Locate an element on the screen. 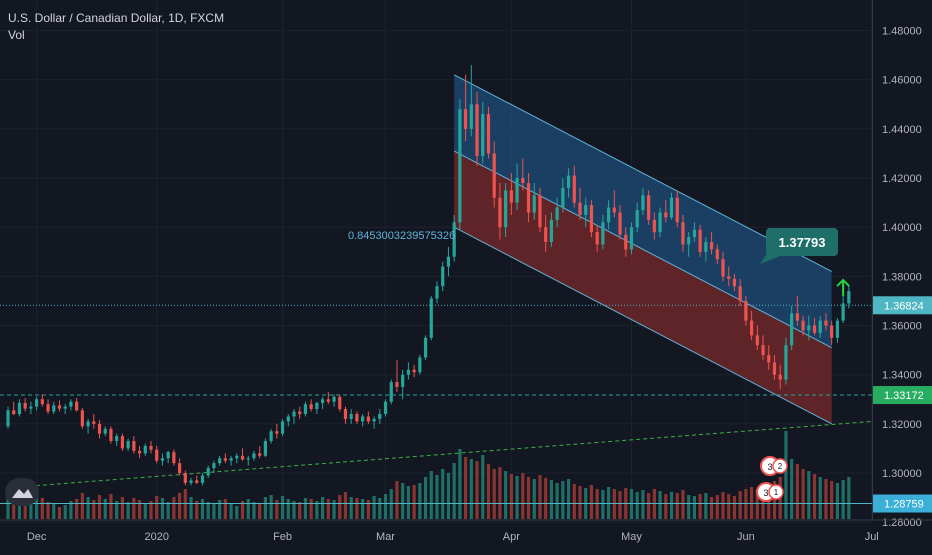 This screenshot has width=932, height=555. logo-icon is located at coordinates (22, 493).